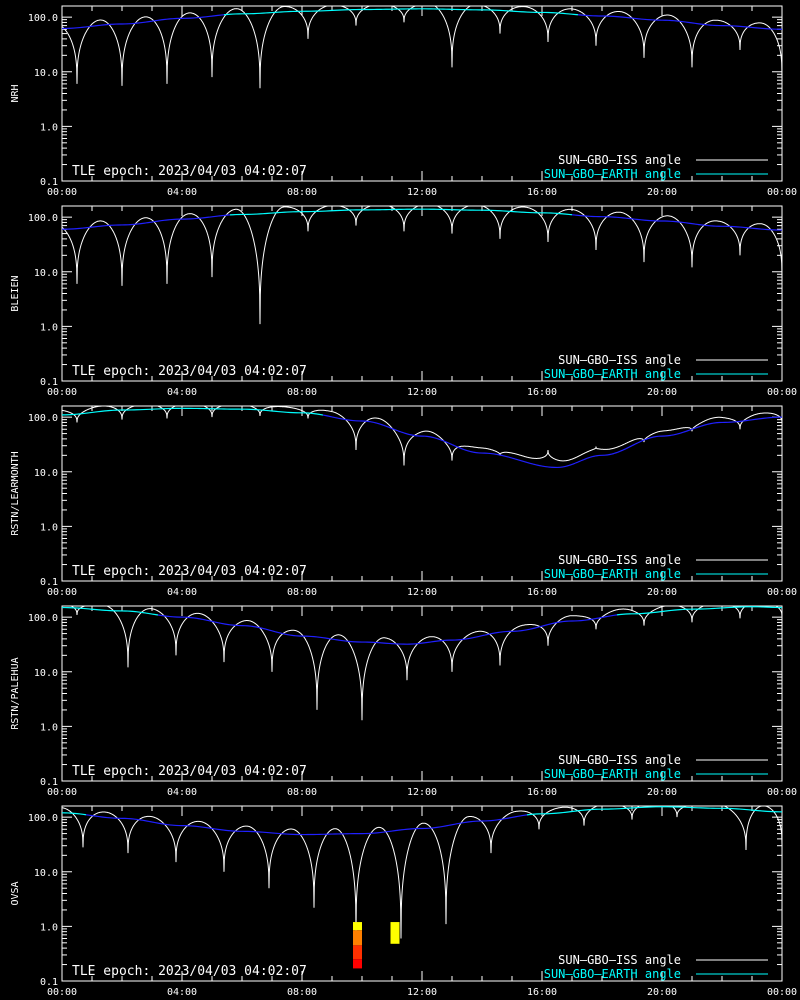 This screenshot has height=1000, width=800. I want to click on x-tick-label: 12:00, so click(422, 592).